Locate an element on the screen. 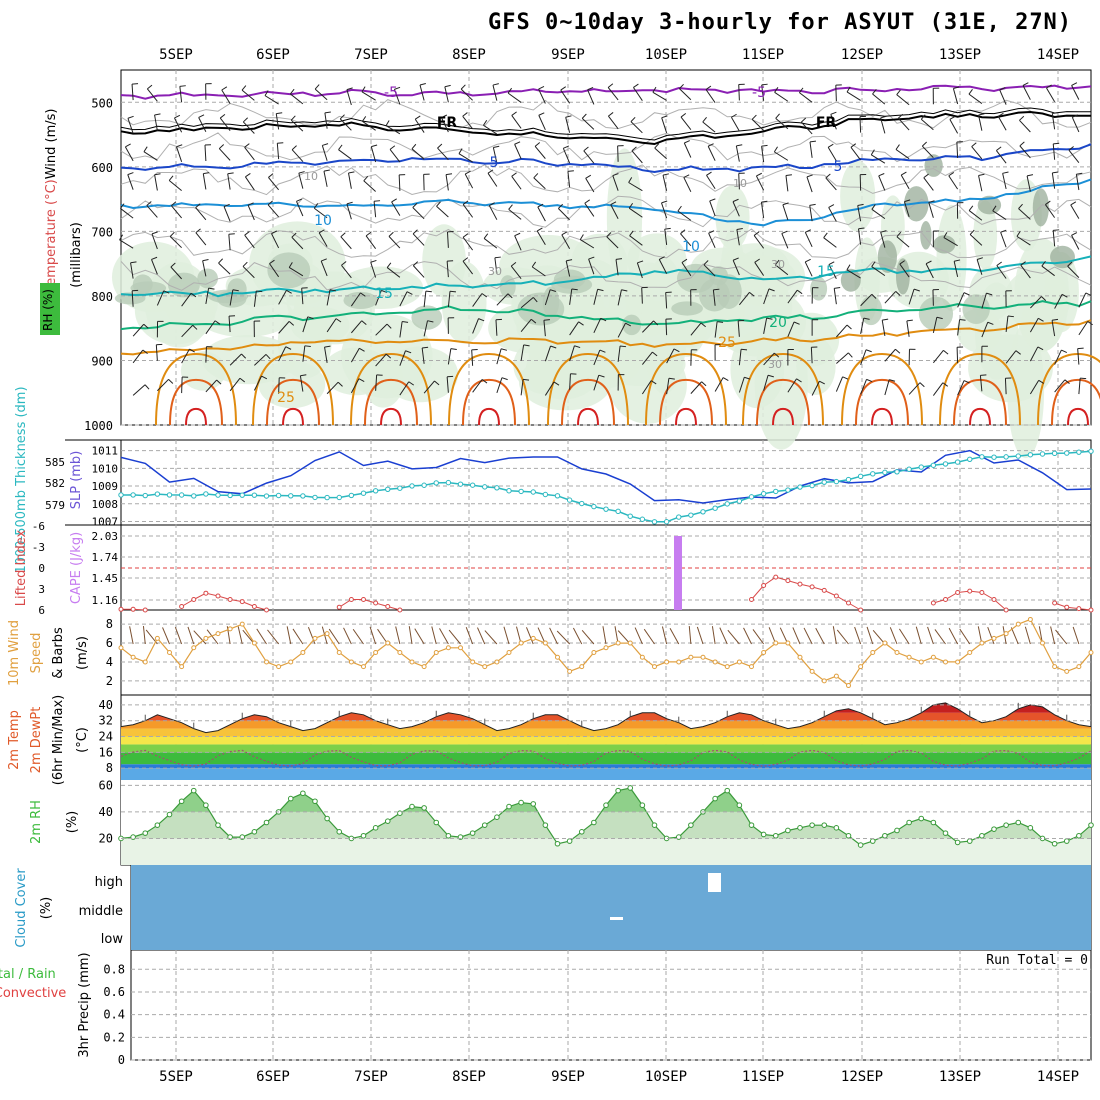  li-tick-label: -3 is located at coordinates (38, 547).